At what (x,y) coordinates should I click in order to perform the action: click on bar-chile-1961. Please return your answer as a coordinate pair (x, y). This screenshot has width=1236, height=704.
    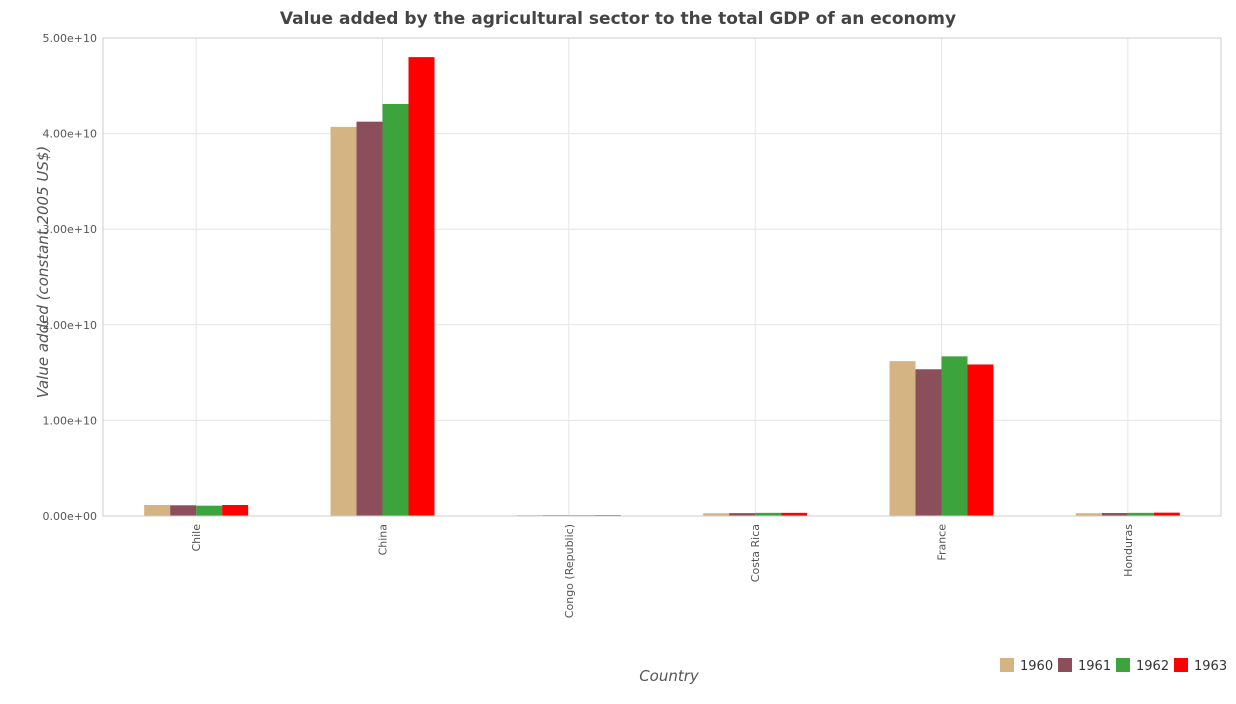
    Looking at the image, I should click on (183, 510).